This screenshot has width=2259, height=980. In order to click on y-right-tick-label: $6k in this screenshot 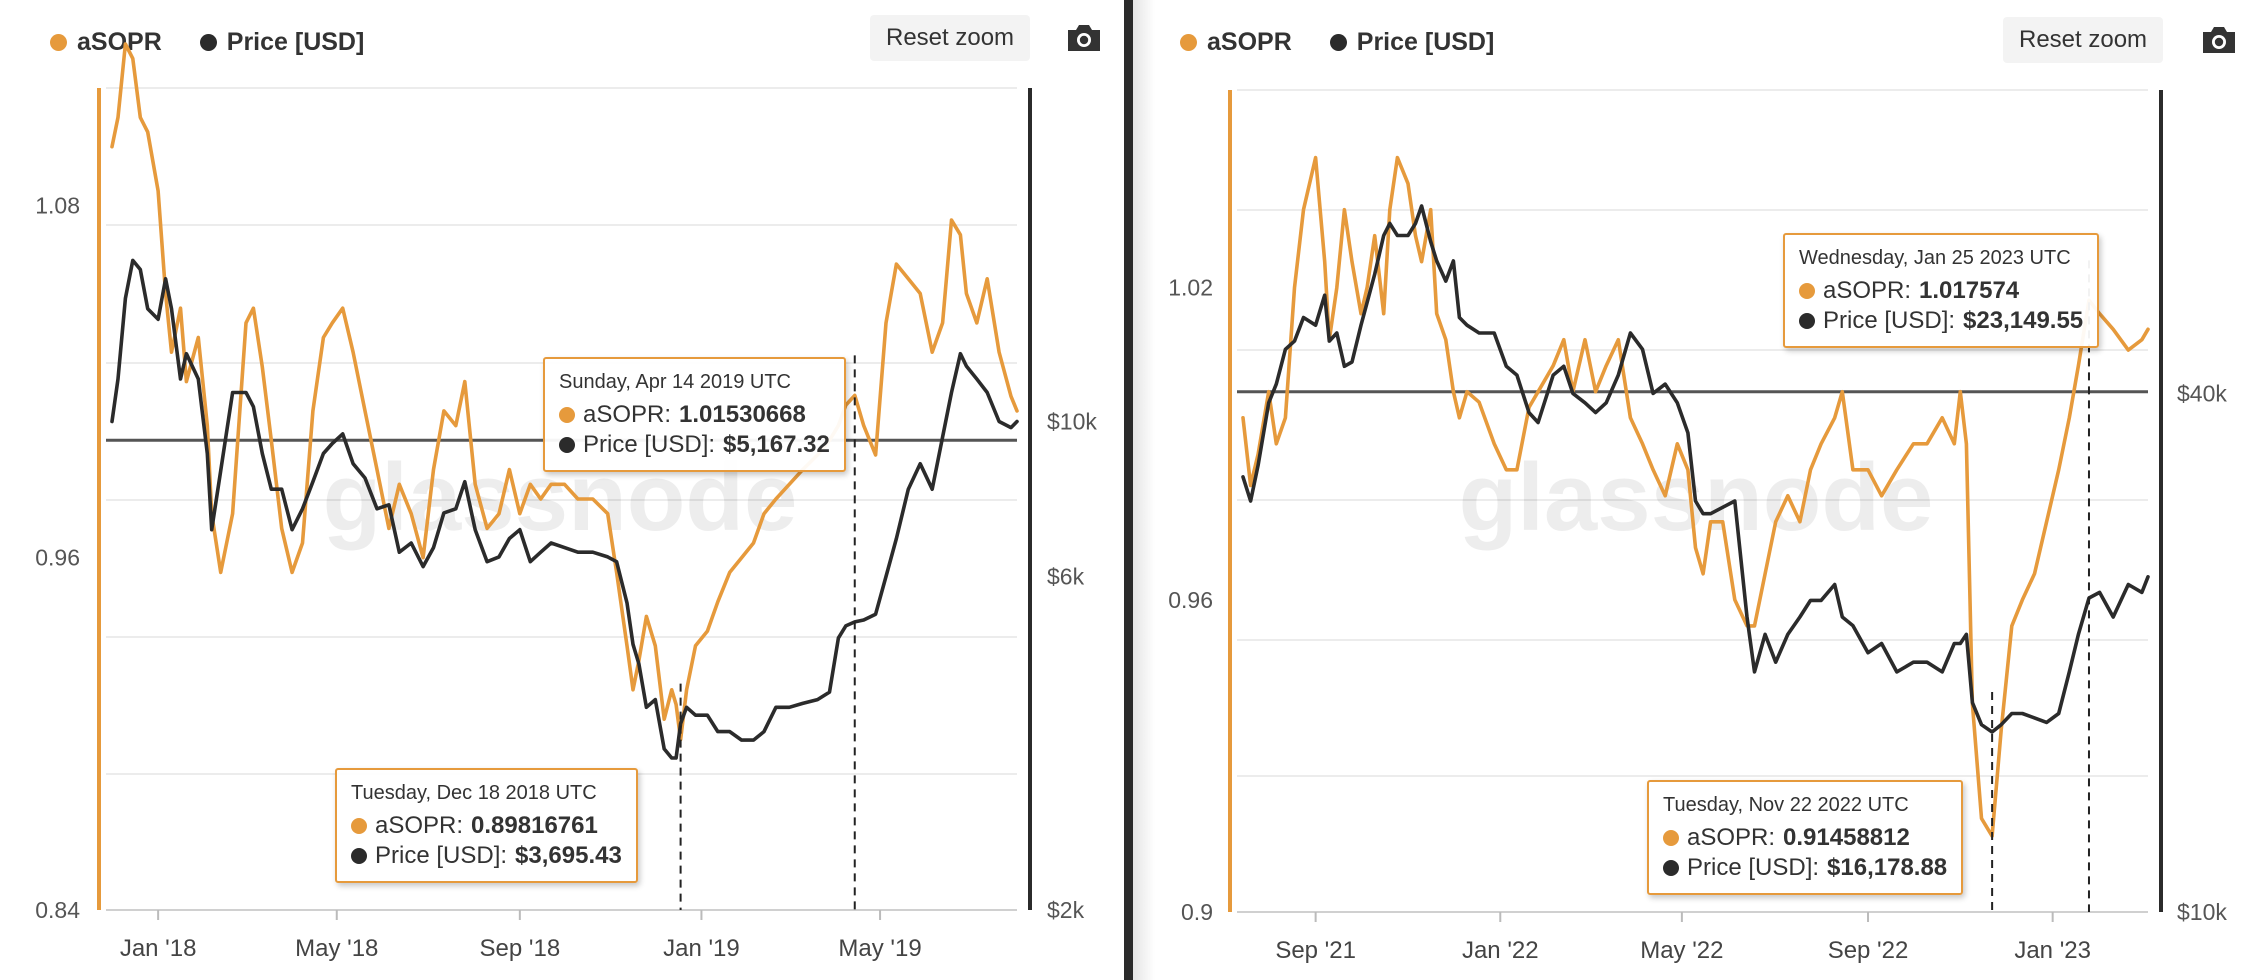, I will do `click(1066, 577)`.